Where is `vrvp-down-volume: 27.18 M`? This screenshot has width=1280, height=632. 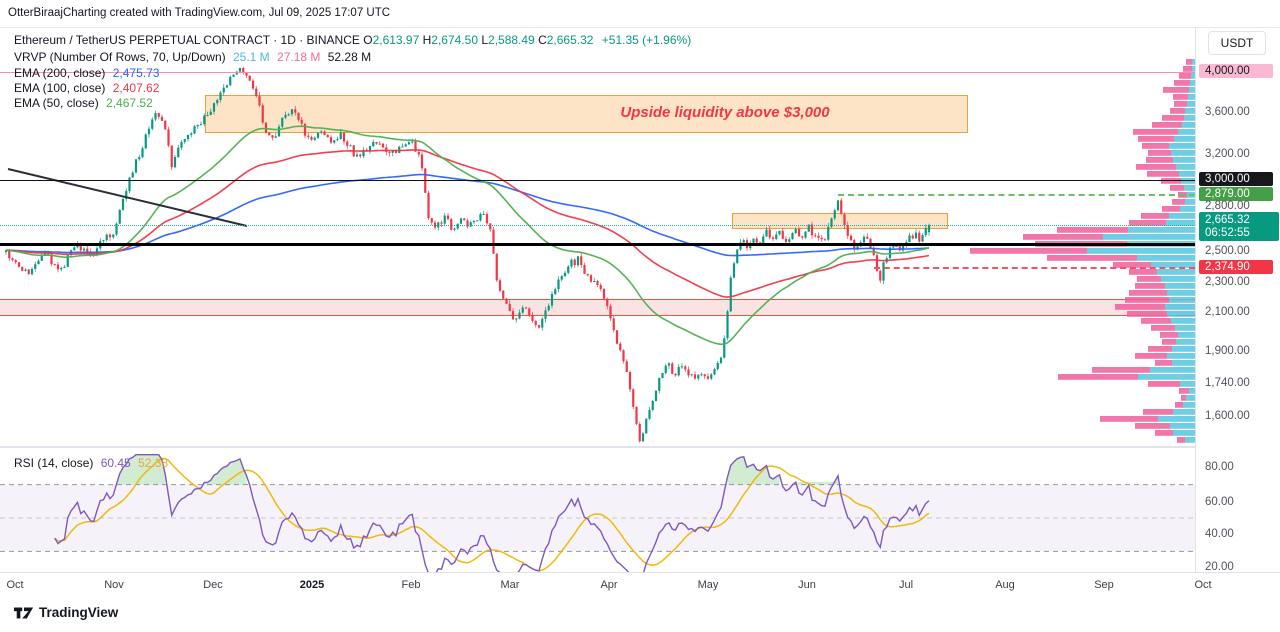
vrvp-down-volume: 27.18 M is located at coordinates (299, 57).